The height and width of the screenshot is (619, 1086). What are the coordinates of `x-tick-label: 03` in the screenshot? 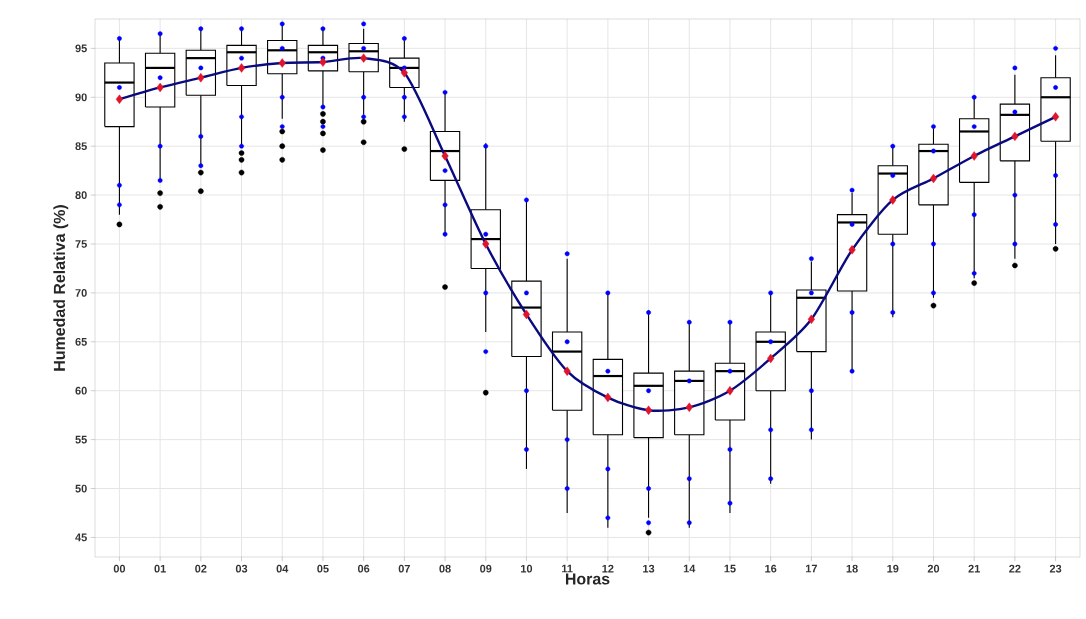 It's located at (241, 568).